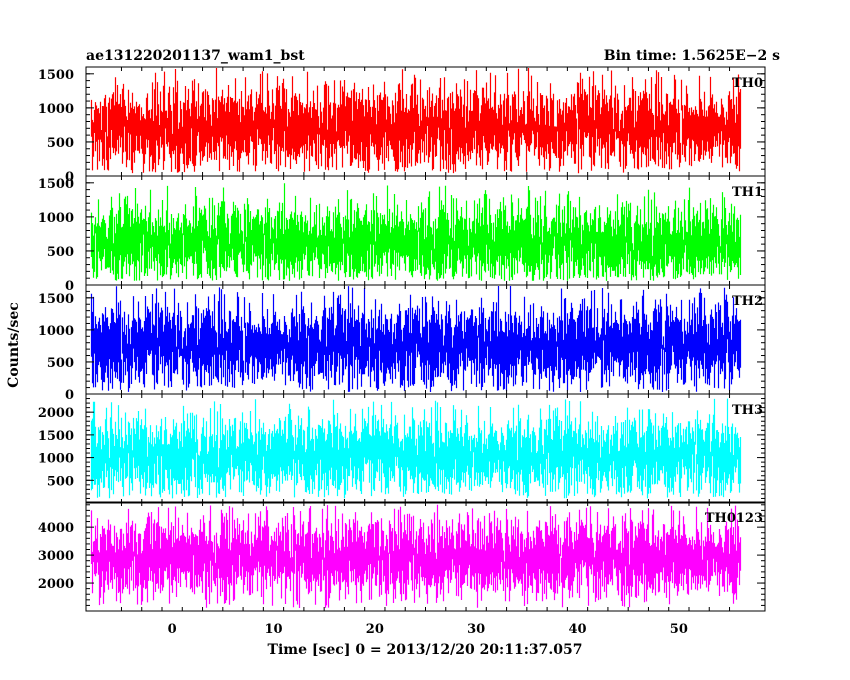 Image resolution: width=850 pixels, height=680 pixels. Describe the element at coordinates (734, 518) in the screenshot. I see `panel-label-th0123: TH0123` at that location.